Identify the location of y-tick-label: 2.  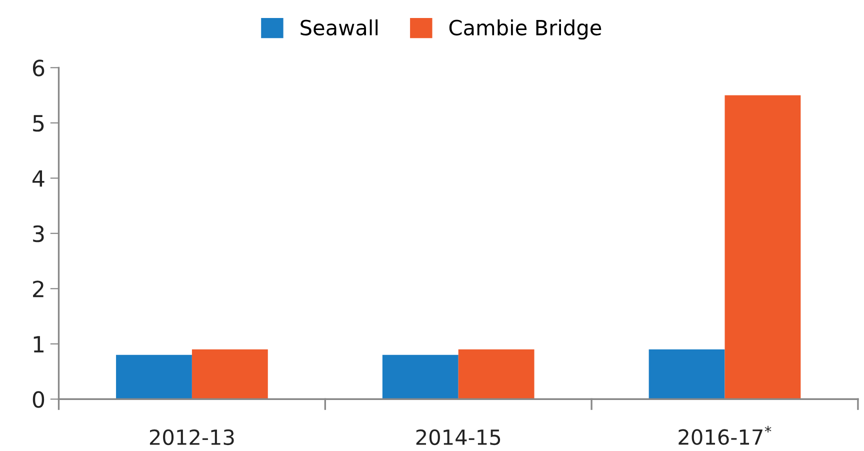
(38, 289).